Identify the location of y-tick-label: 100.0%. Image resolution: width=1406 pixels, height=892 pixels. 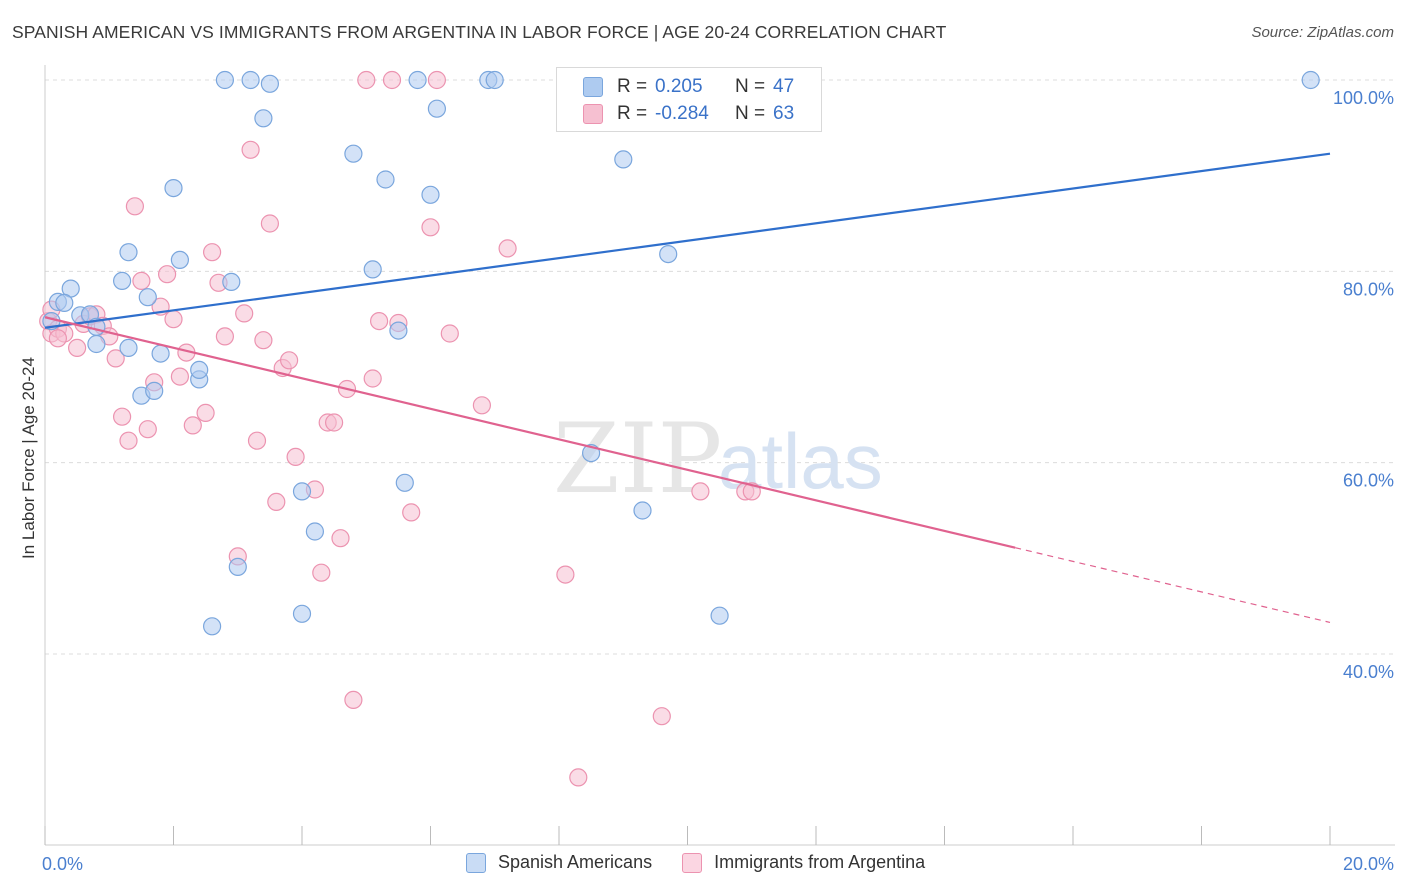
(1363, 98).